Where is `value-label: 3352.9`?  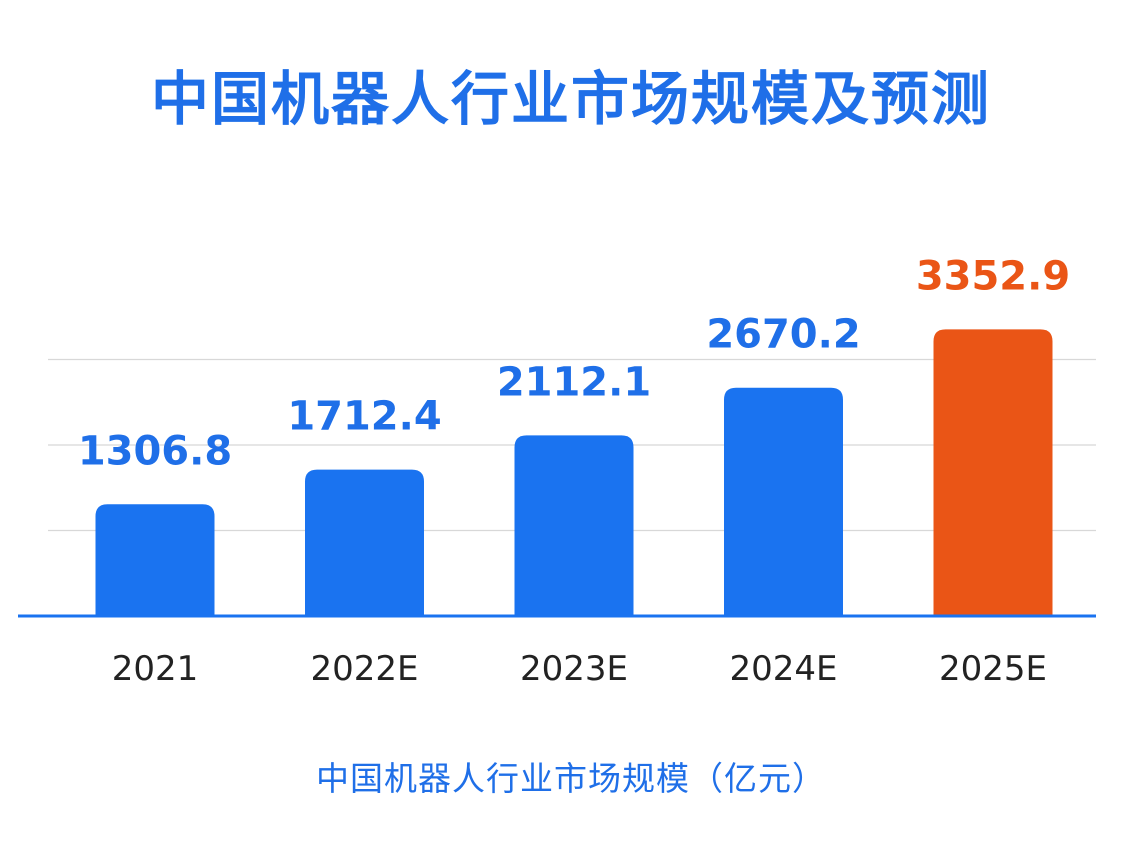
value-label: 3352.9 is located at coordinates (993, 276).